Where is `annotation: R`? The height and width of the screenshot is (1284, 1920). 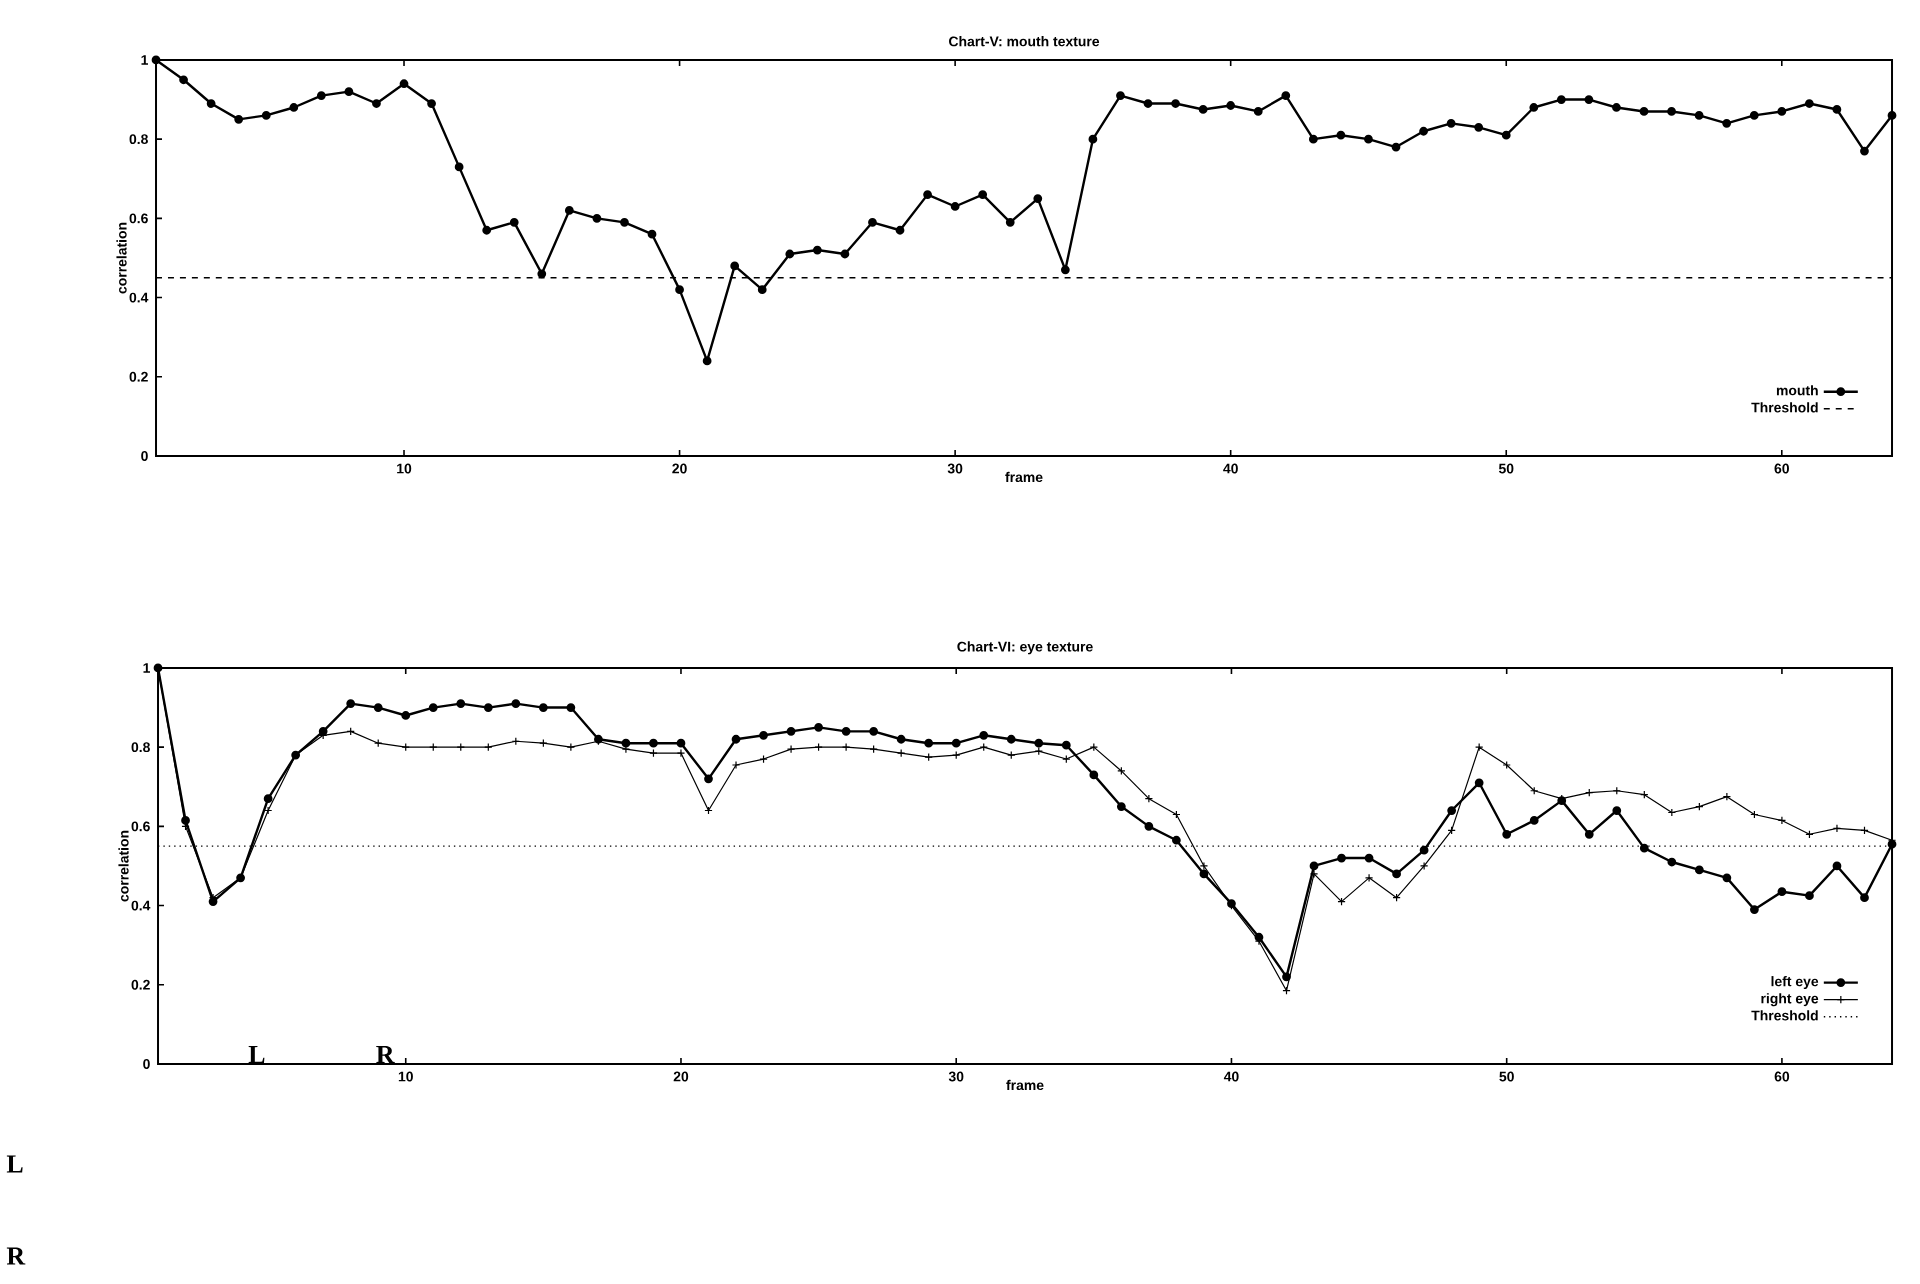 annotation: R is located at coordinates (385, 1054).